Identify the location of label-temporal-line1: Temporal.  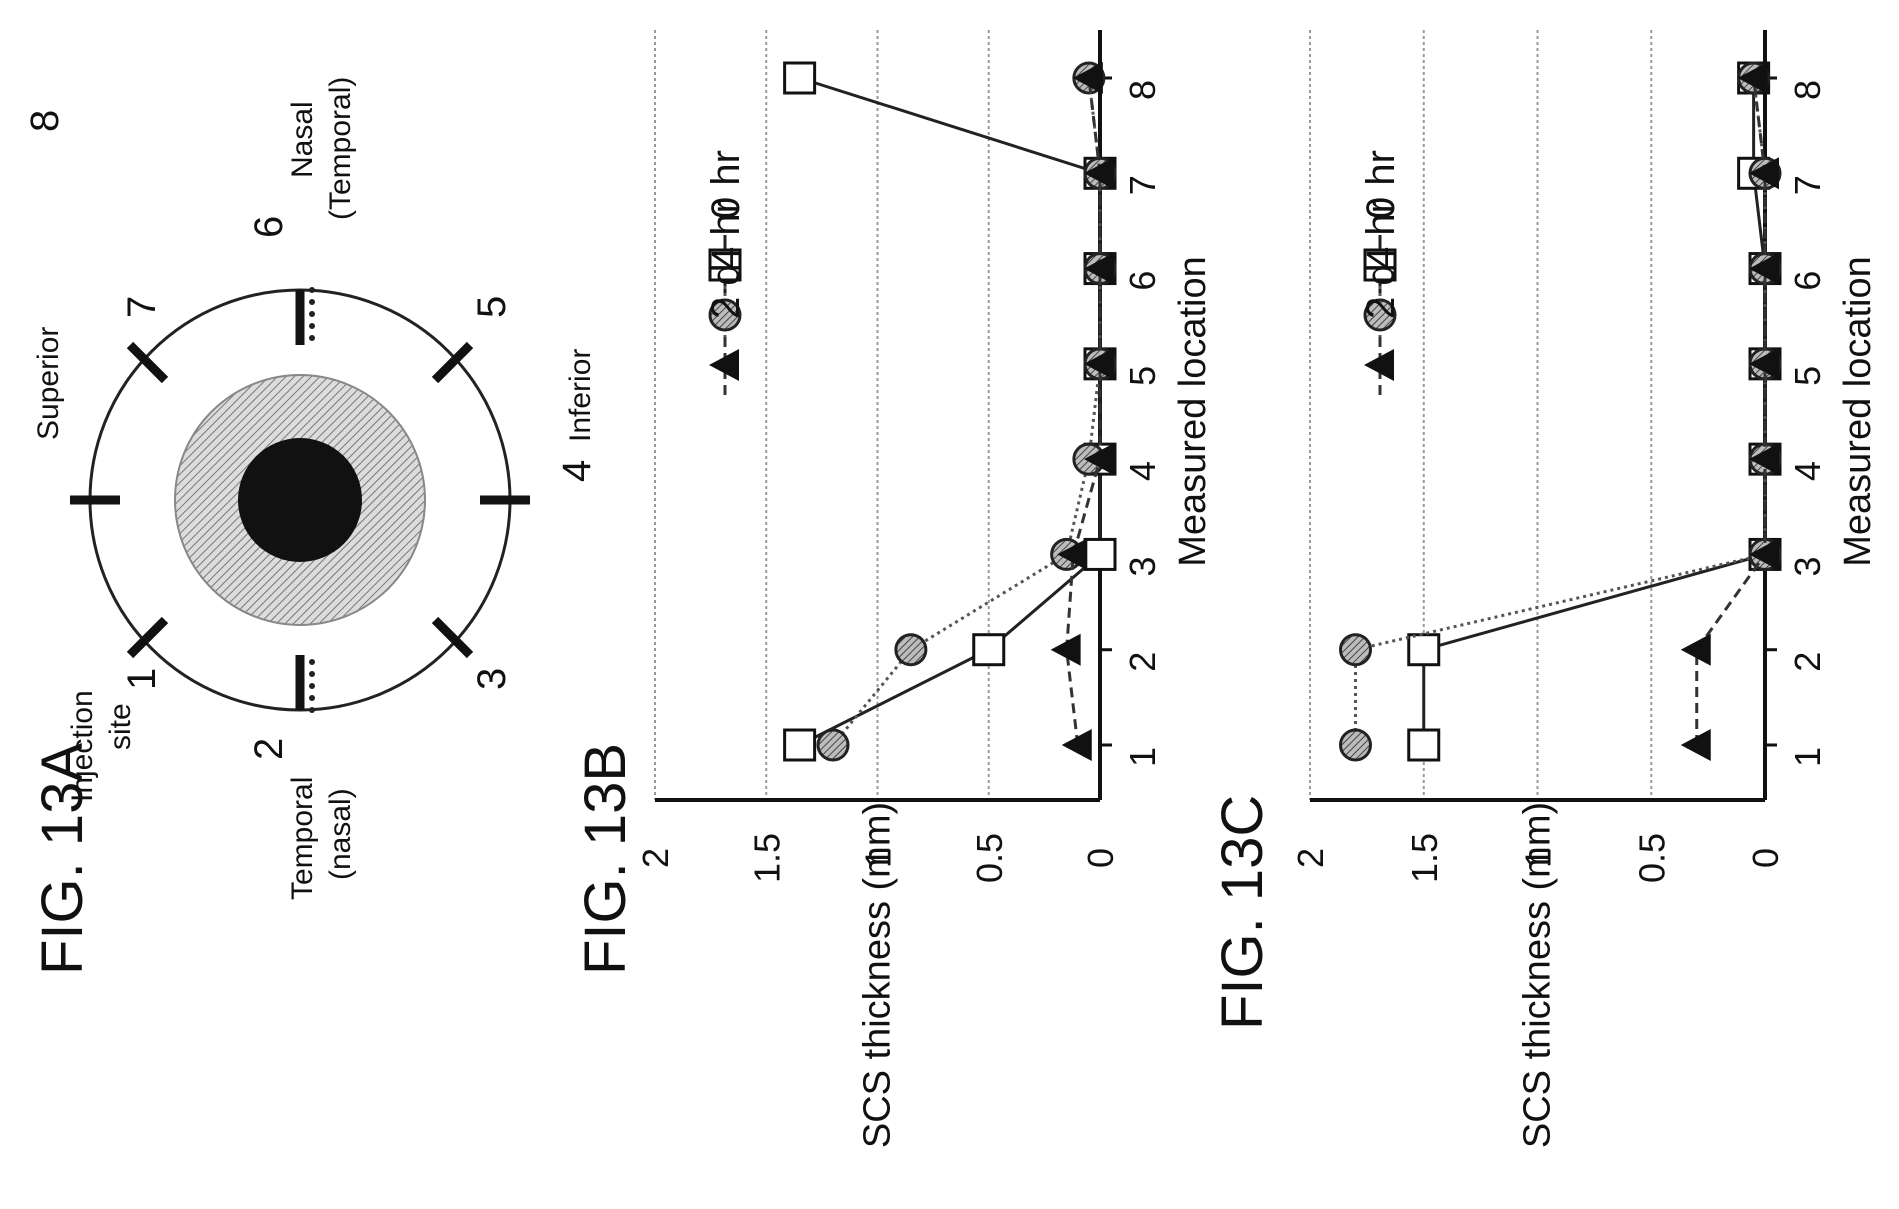
(302, 838).